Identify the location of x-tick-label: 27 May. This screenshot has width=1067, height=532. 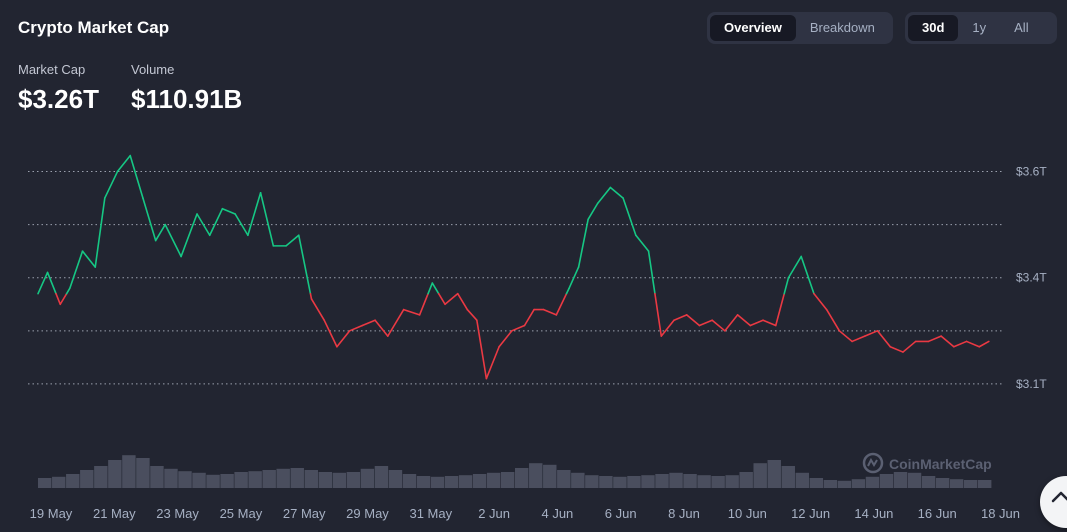
(304, 513).